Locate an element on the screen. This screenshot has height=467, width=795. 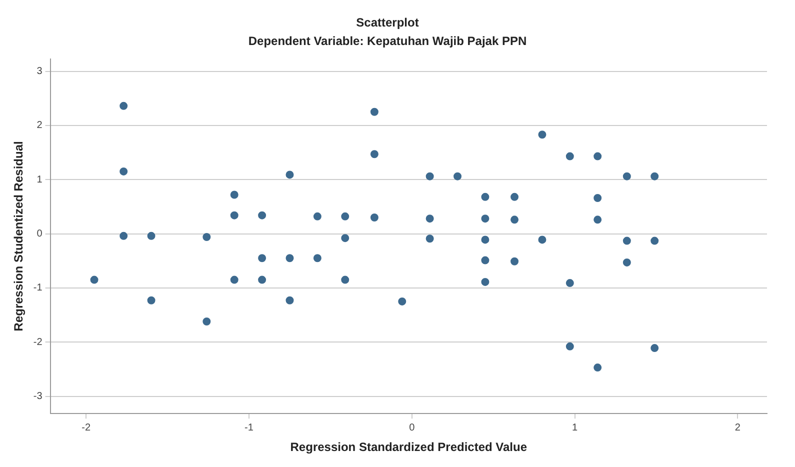
y-tick-label: -3 is located at coordinates (38, 396).